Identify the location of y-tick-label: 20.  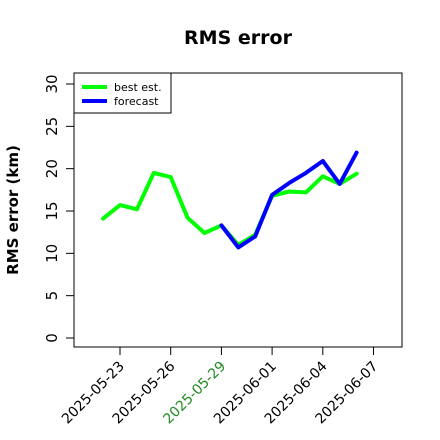
(52, 168).